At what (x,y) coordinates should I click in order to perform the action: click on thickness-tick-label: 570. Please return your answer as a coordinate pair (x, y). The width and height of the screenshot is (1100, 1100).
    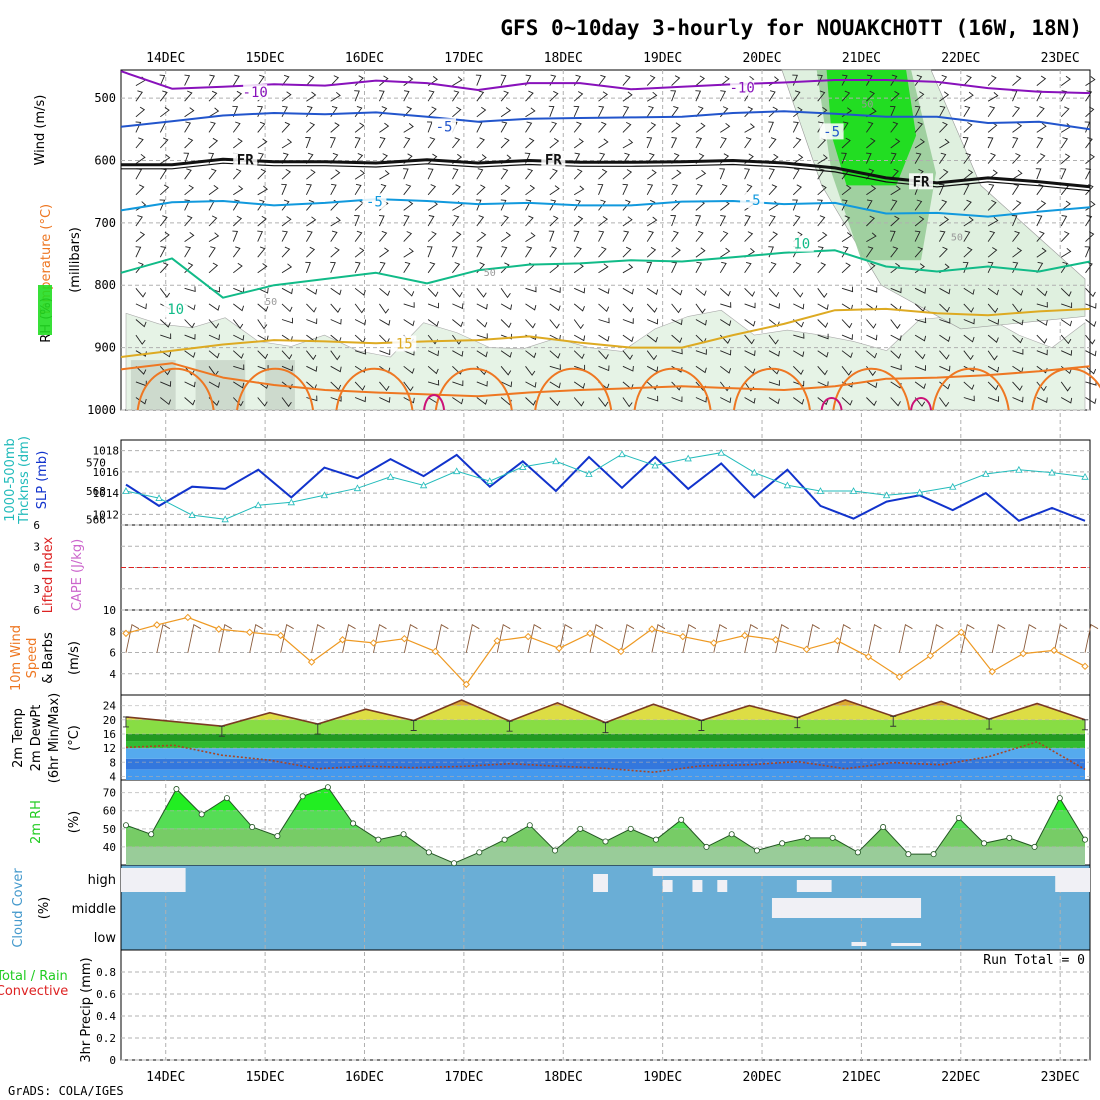
    Looking at the image, I should click on (96, 463).